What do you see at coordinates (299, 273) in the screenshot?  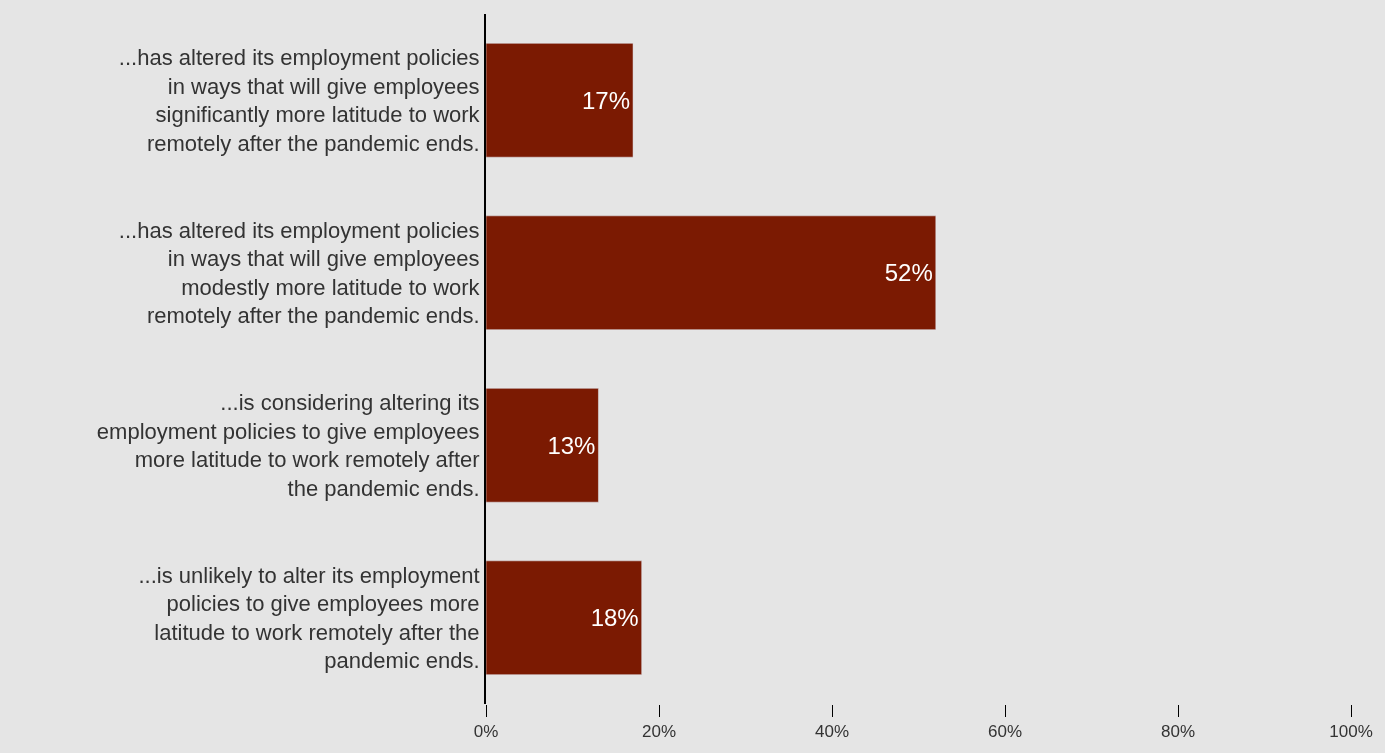 I see `y-tick-label: ...has altered its employment policies in ways that will give employees modestly more latitude to work remotely after the pandemic ends.` at bounding box center [299, 273].